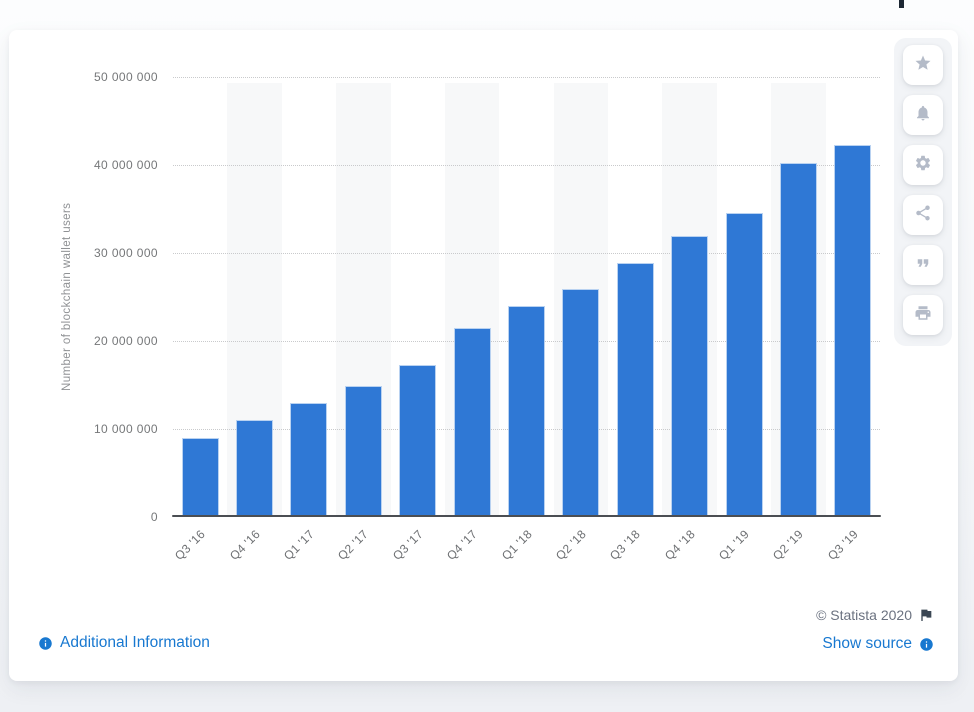 This screenshot has height=712, width=974. What do you see at coordinates (125, 165) in the screenshot?
I see `y-tick-label: 40 000 000` at bounding box center [125, 165].